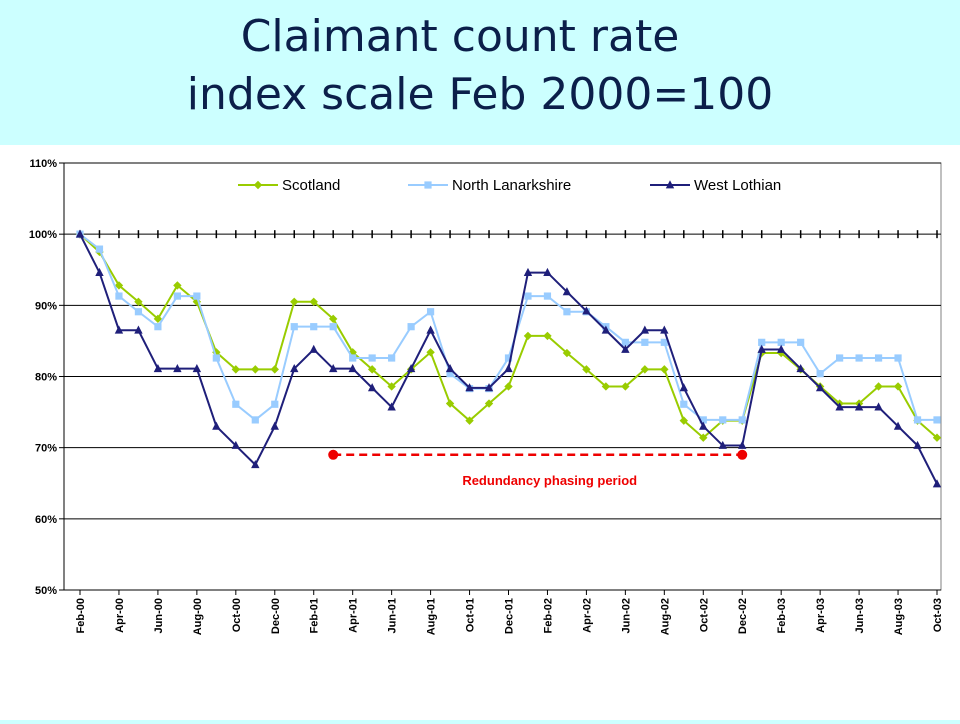 The image size is (960, 724). What do you see at coordinates (471, 615) in the screenshot?
I see `x-tick-label: Oct-01` at bounding box center [471, 615].